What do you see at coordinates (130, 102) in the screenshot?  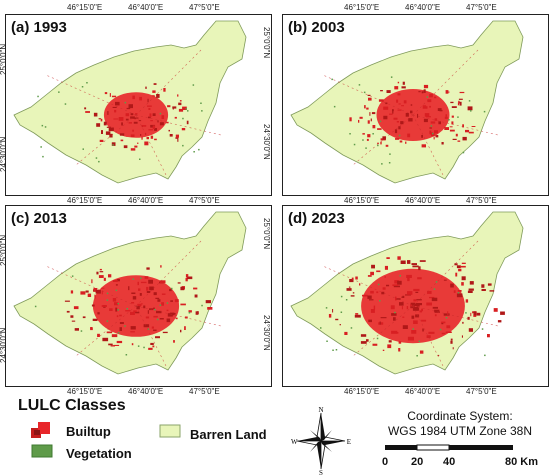 I see `map-1993` at bounding box center [130, 102].